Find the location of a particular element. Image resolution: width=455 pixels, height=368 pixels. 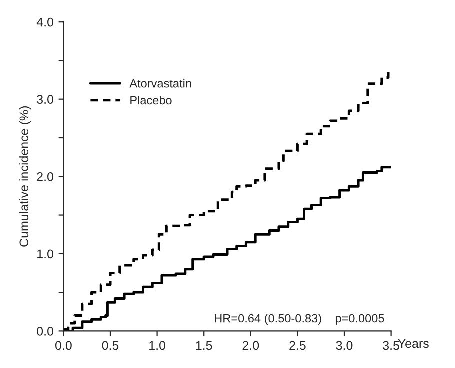

y-tick-label: 4.0 is located at coordinates (45, 22).